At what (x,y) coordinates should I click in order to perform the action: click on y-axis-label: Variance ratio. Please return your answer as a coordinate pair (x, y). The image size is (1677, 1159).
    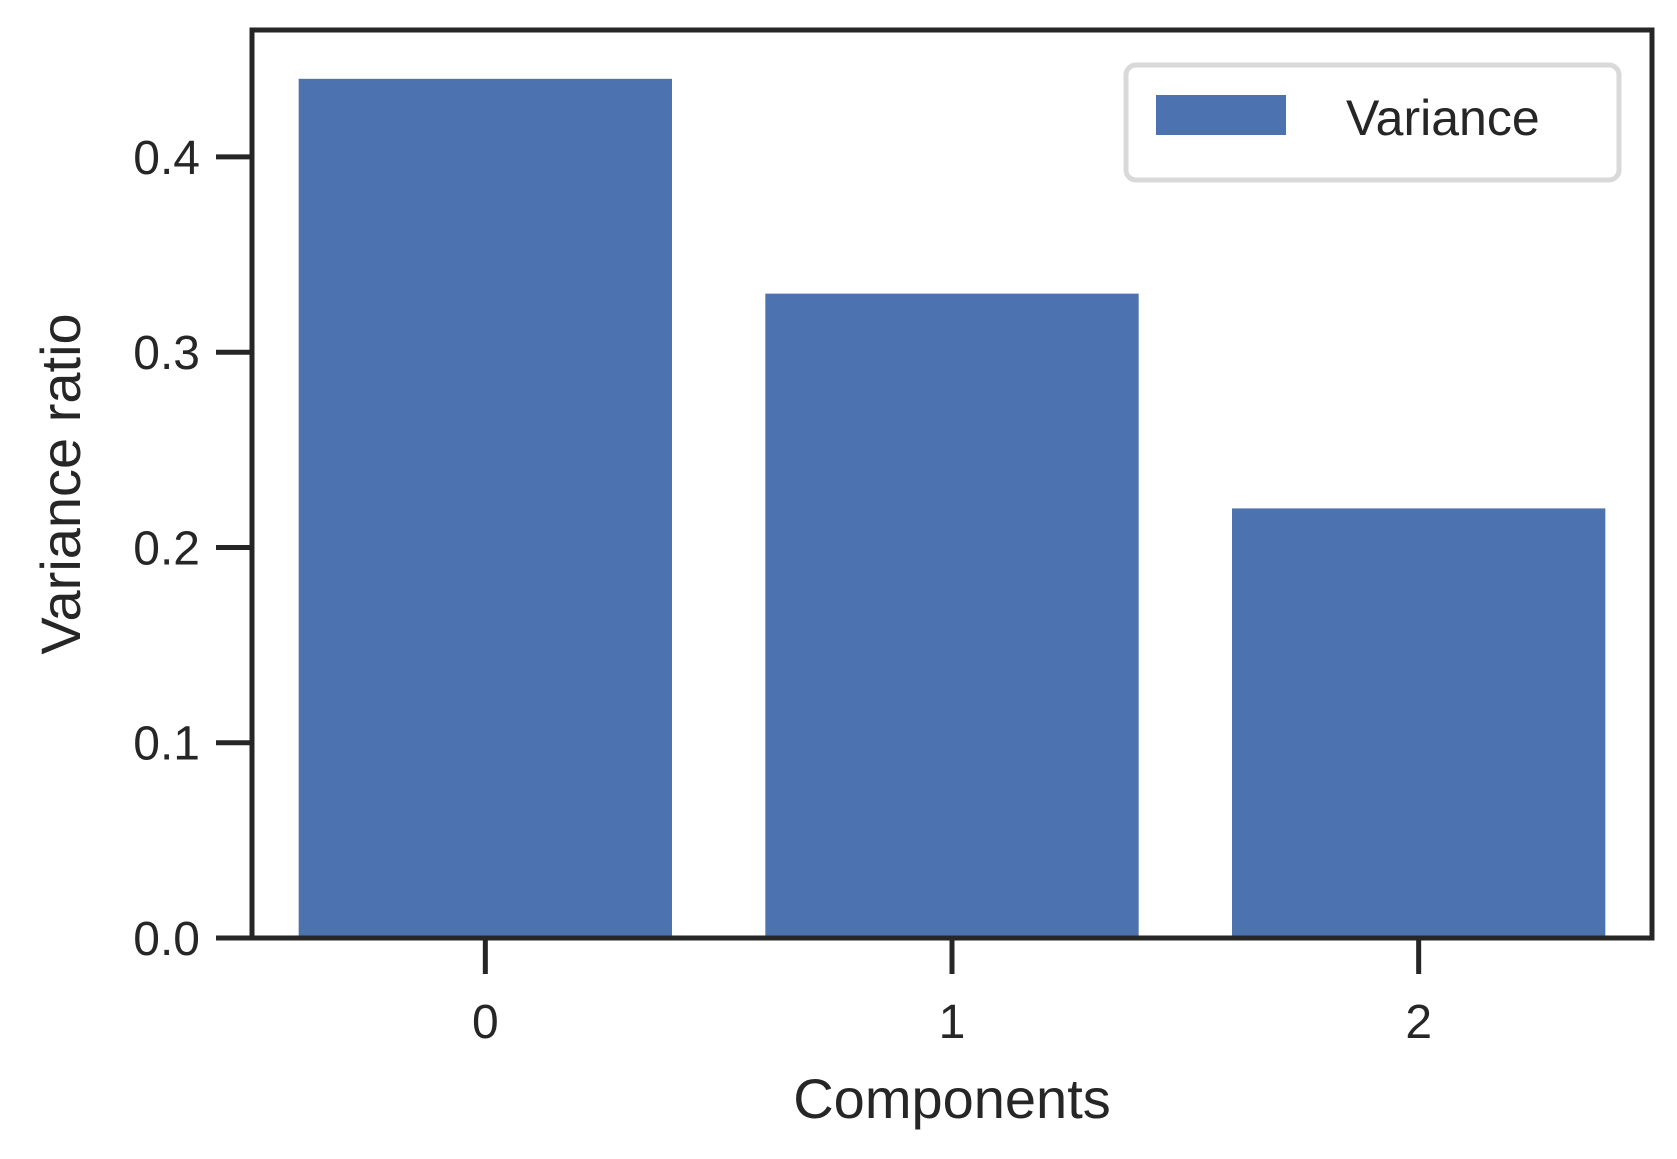
    Looking at the image, I should click on (60, 483).